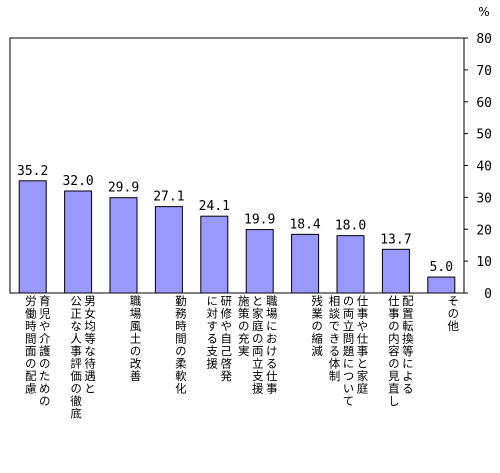 The height and width of the screenshot is (473, 500). Describe the element at coordinates (453, 314) in the screenshot. I see `x-tick-label-line: その他` at that location.